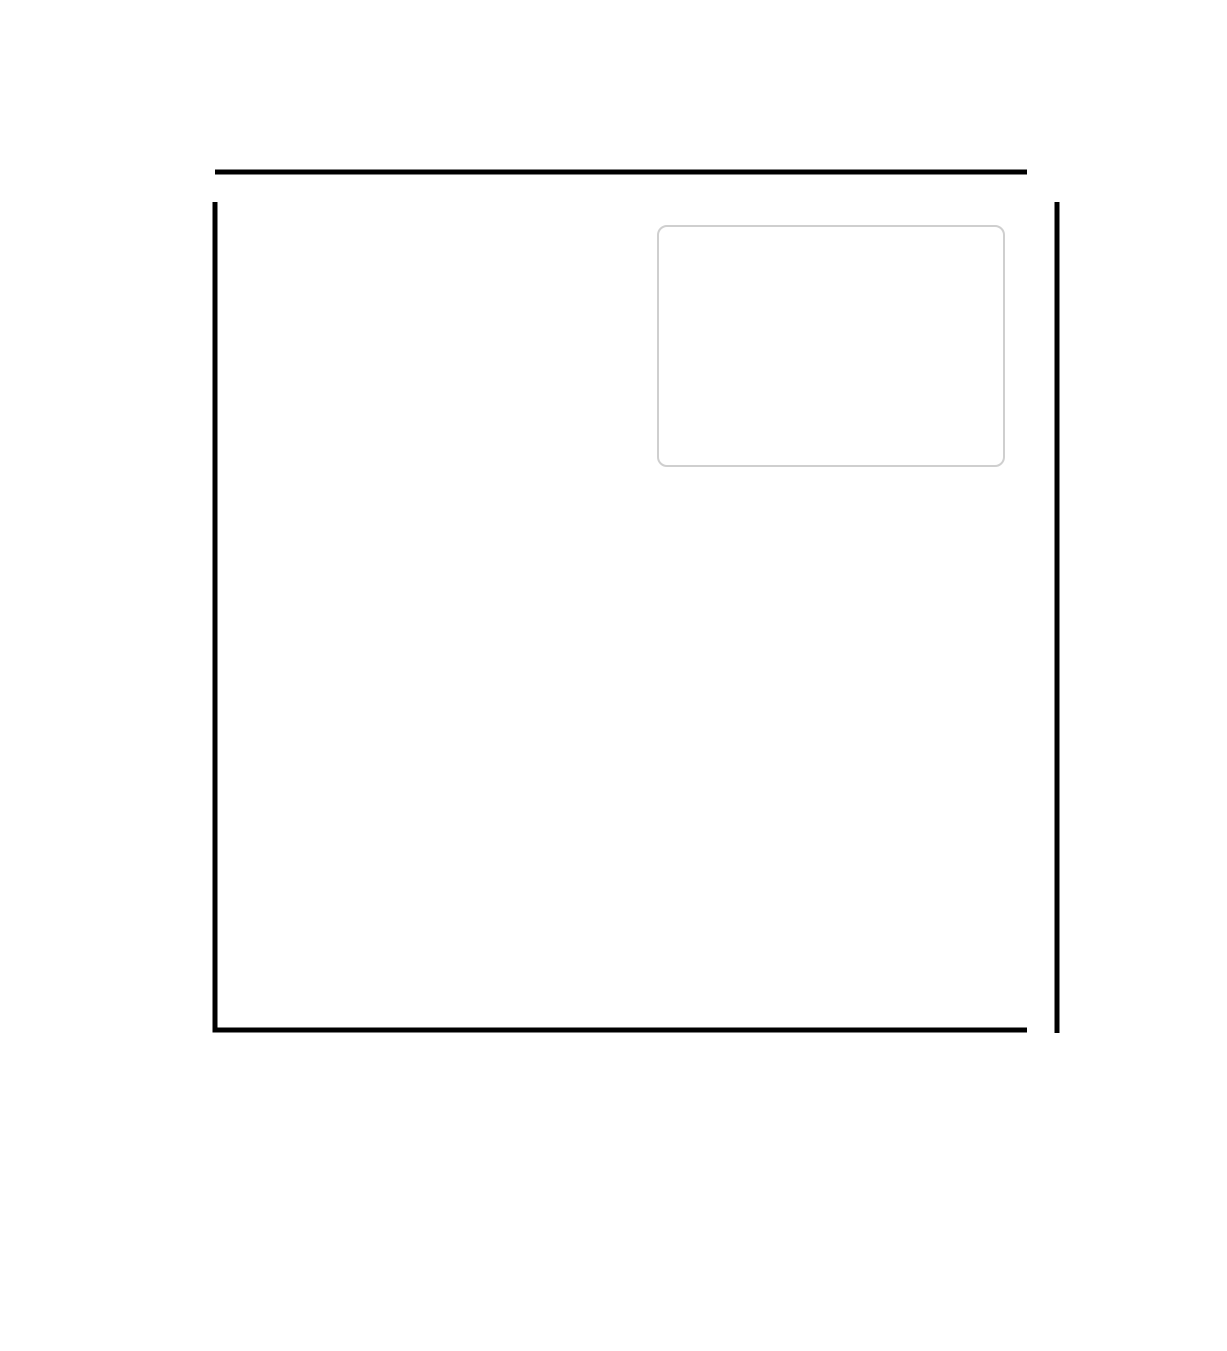 This screenshot has width=1227, height=1351. I want to click on legend, so click(831, 346).